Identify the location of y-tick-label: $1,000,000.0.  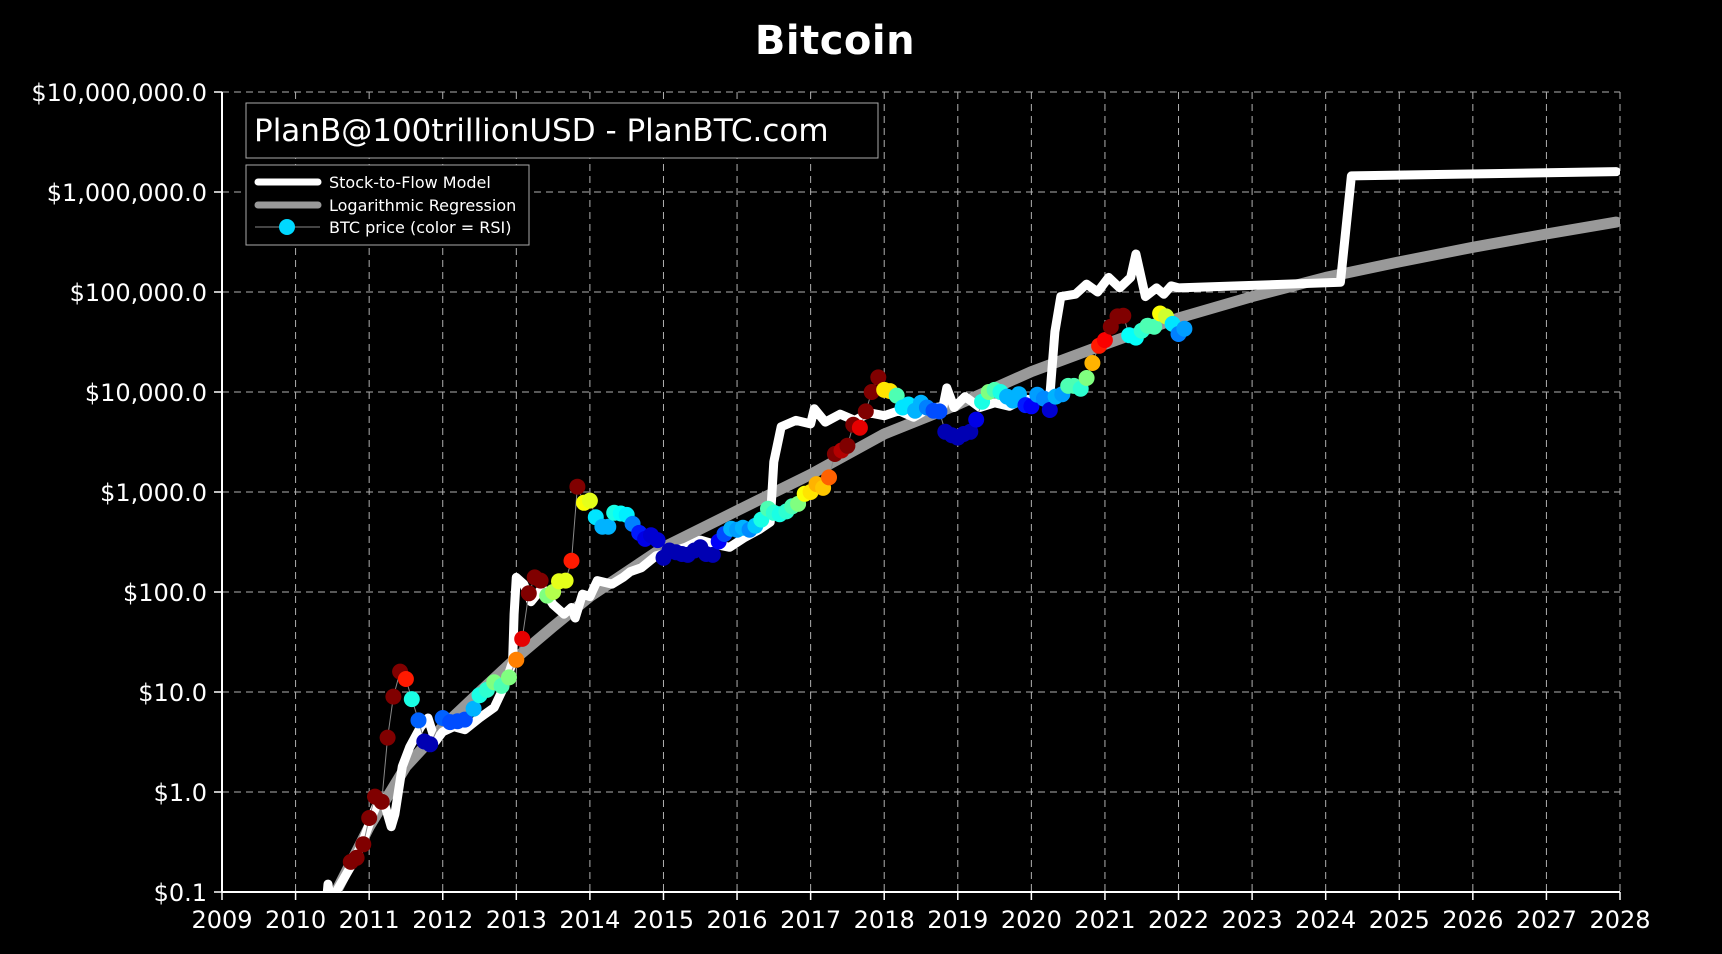
(127, 193).